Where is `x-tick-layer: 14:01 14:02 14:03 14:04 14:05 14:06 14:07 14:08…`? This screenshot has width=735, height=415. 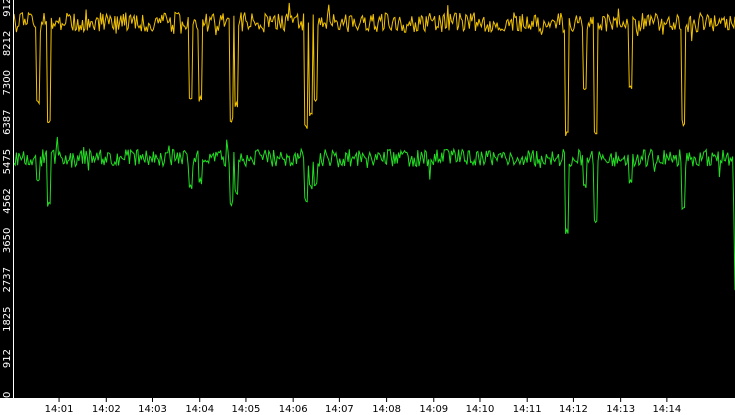
x-tick-layer: 14:01 14:02 14:03 14:04 14:05 14:06 14:07 14:08… is located at coordinates (363, 406).